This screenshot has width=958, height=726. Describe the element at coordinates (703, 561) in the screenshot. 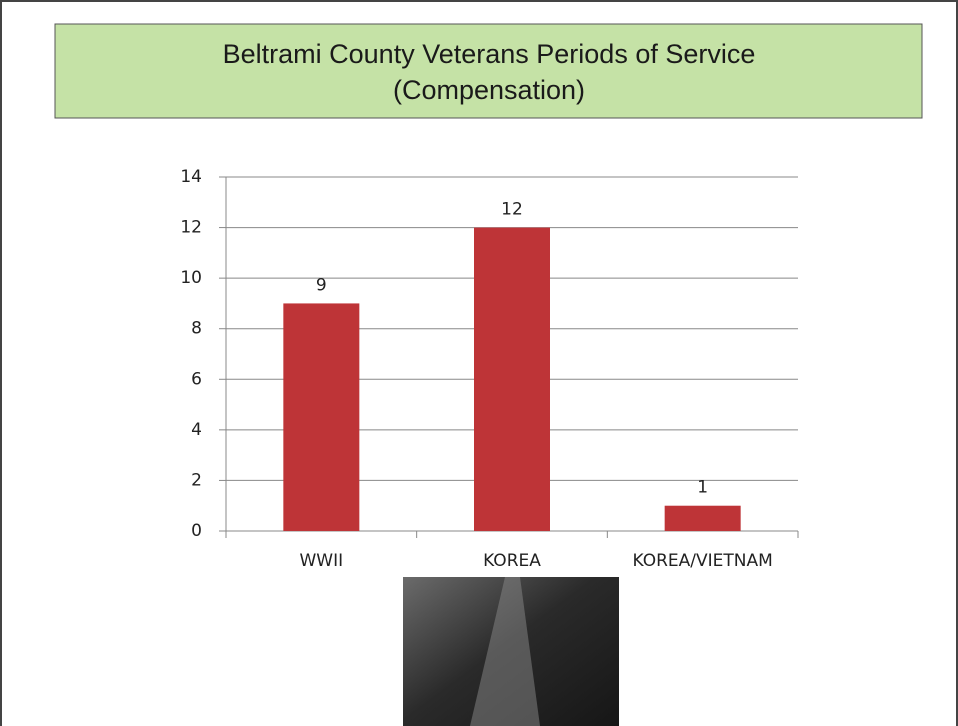

I see `x-tick-label: KOREA/VIETNAM` at that location.